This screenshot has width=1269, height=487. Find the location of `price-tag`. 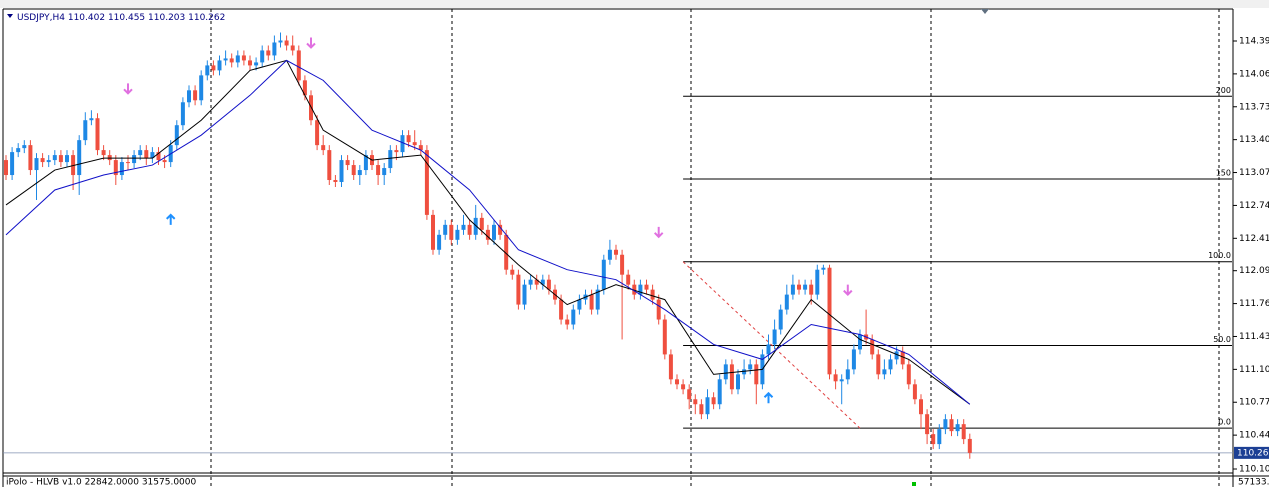

price-tag is located at coordinates (1251, 452).